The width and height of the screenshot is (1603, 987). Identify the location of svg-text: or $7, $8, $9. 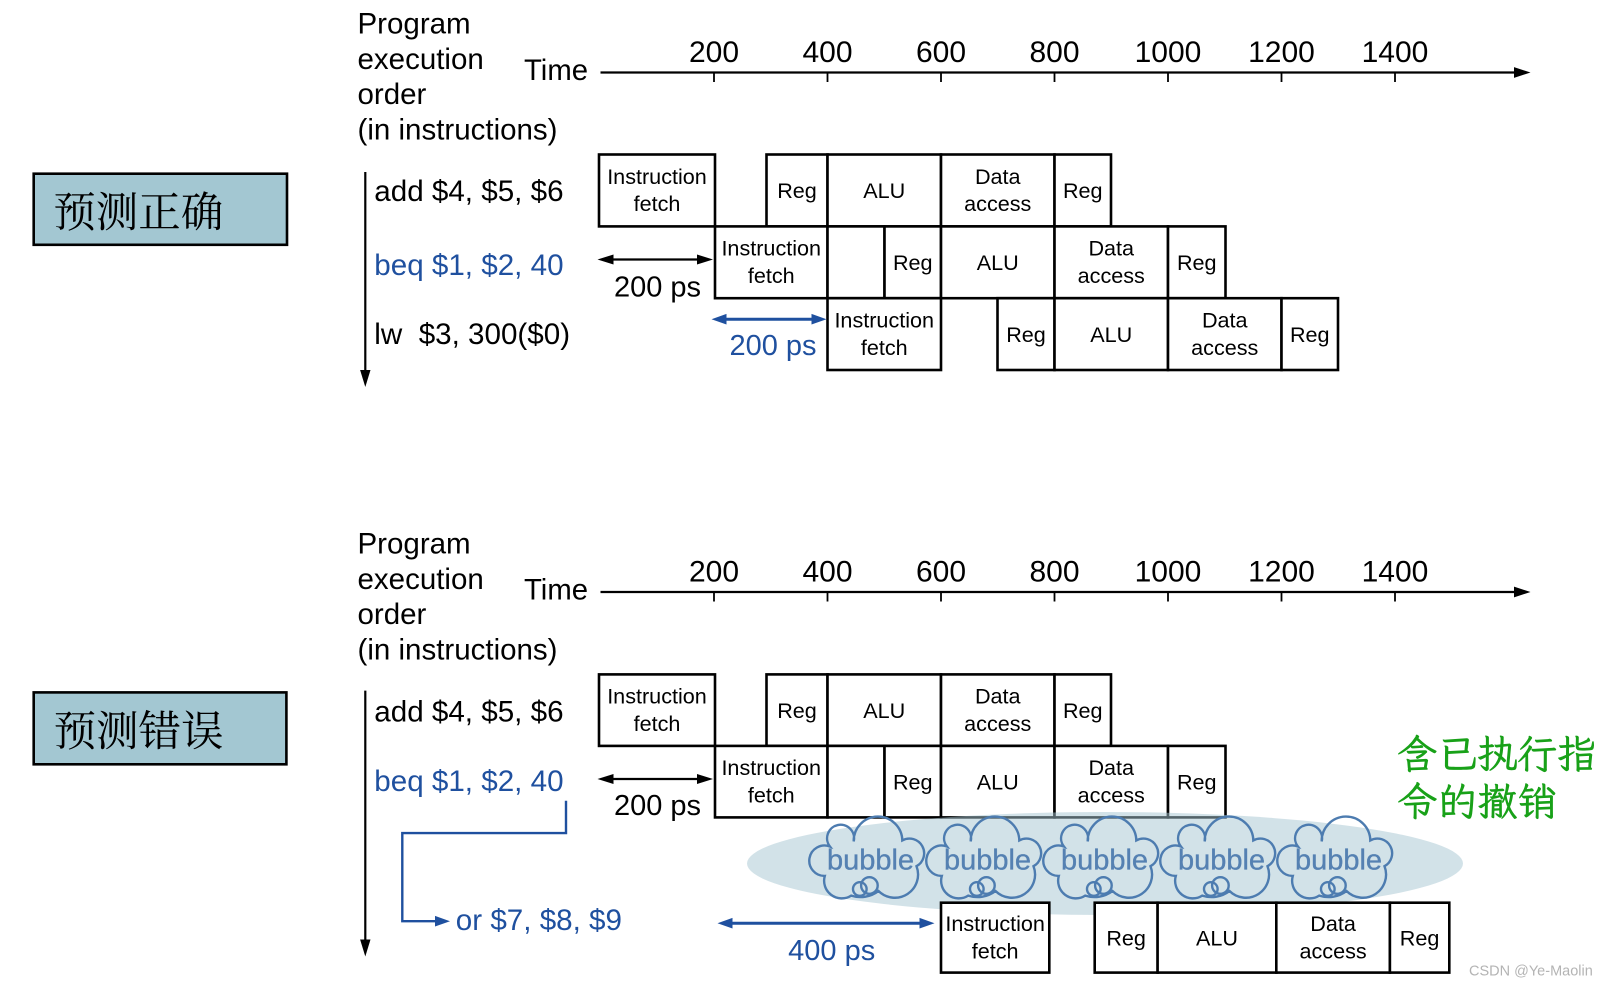
(539, 920).